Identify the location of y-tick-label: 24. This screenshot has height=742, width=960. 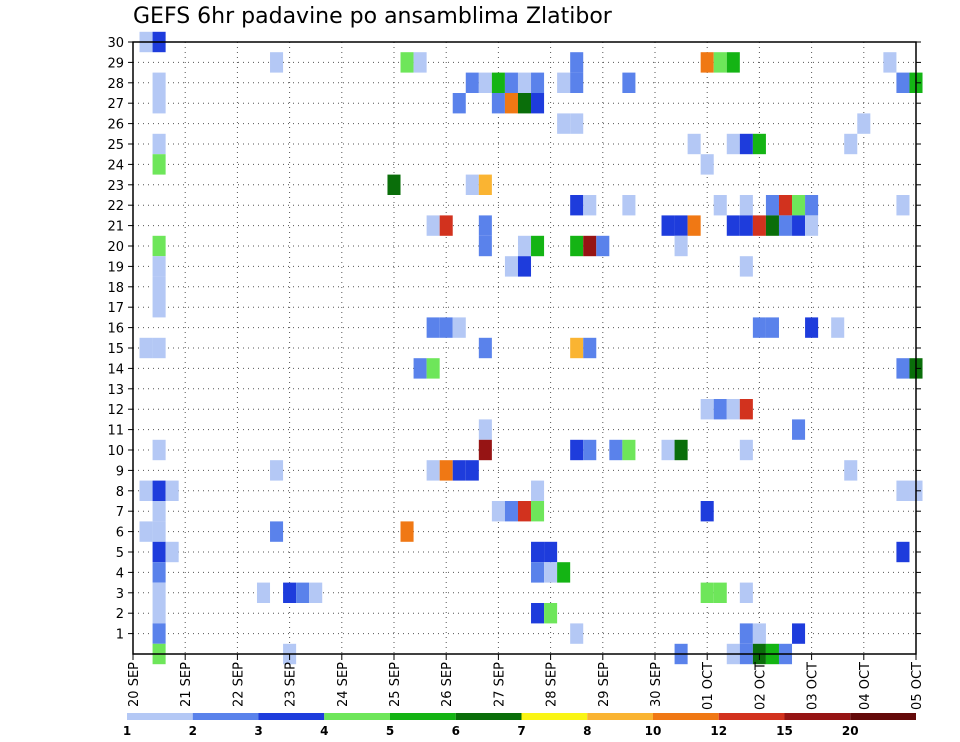
(115, 165).